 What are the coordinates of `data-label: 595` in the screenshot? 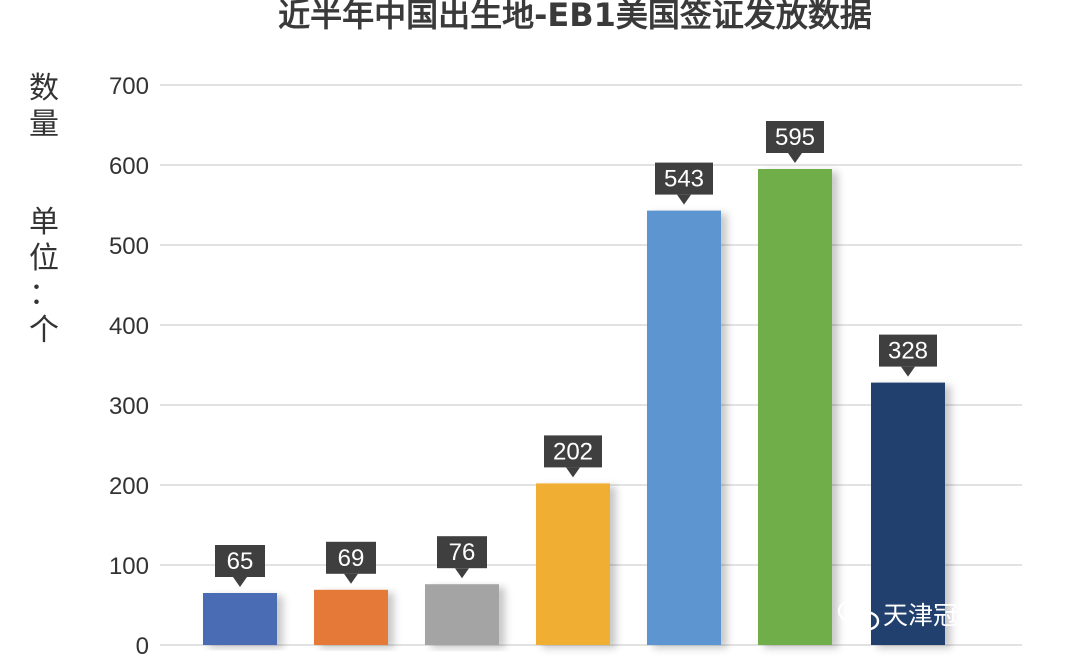 It's located at (795, 137).